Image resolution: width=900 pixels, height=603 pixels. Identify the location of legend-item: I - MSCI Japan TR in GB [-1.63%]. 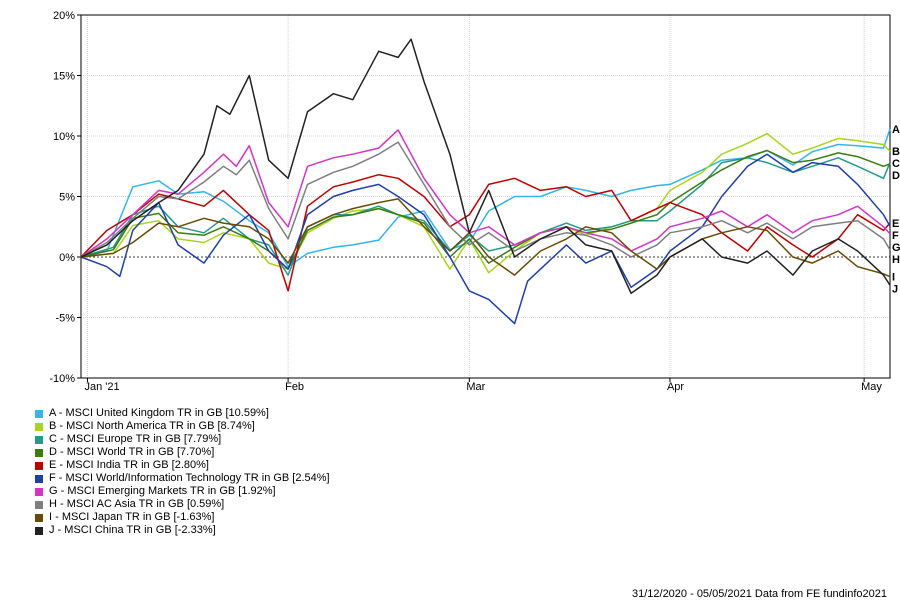
(182, 517).